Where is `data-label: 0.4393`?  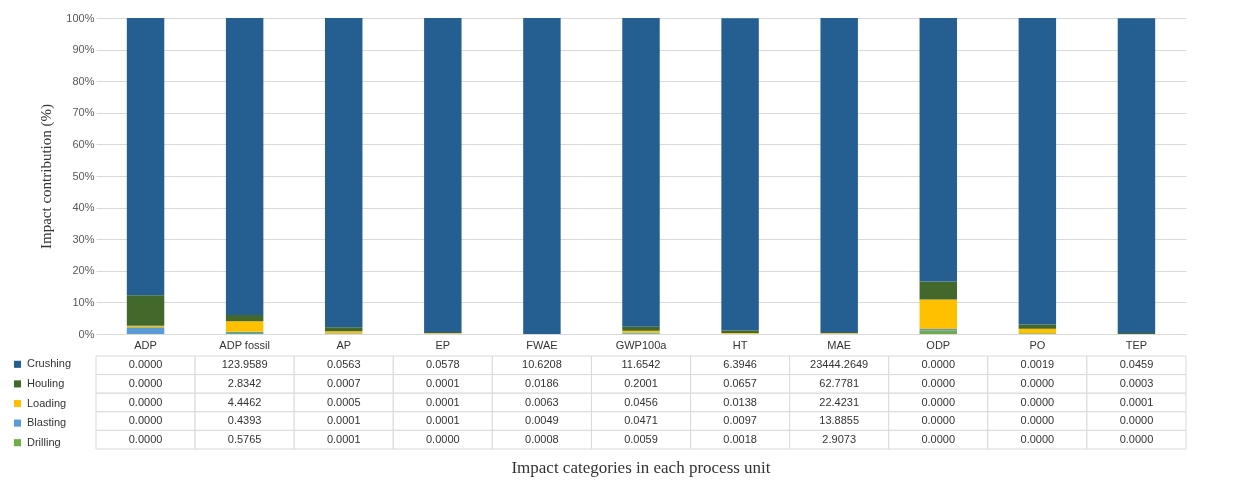 data-label: 0.4393 is located at coordinates (244, 420).